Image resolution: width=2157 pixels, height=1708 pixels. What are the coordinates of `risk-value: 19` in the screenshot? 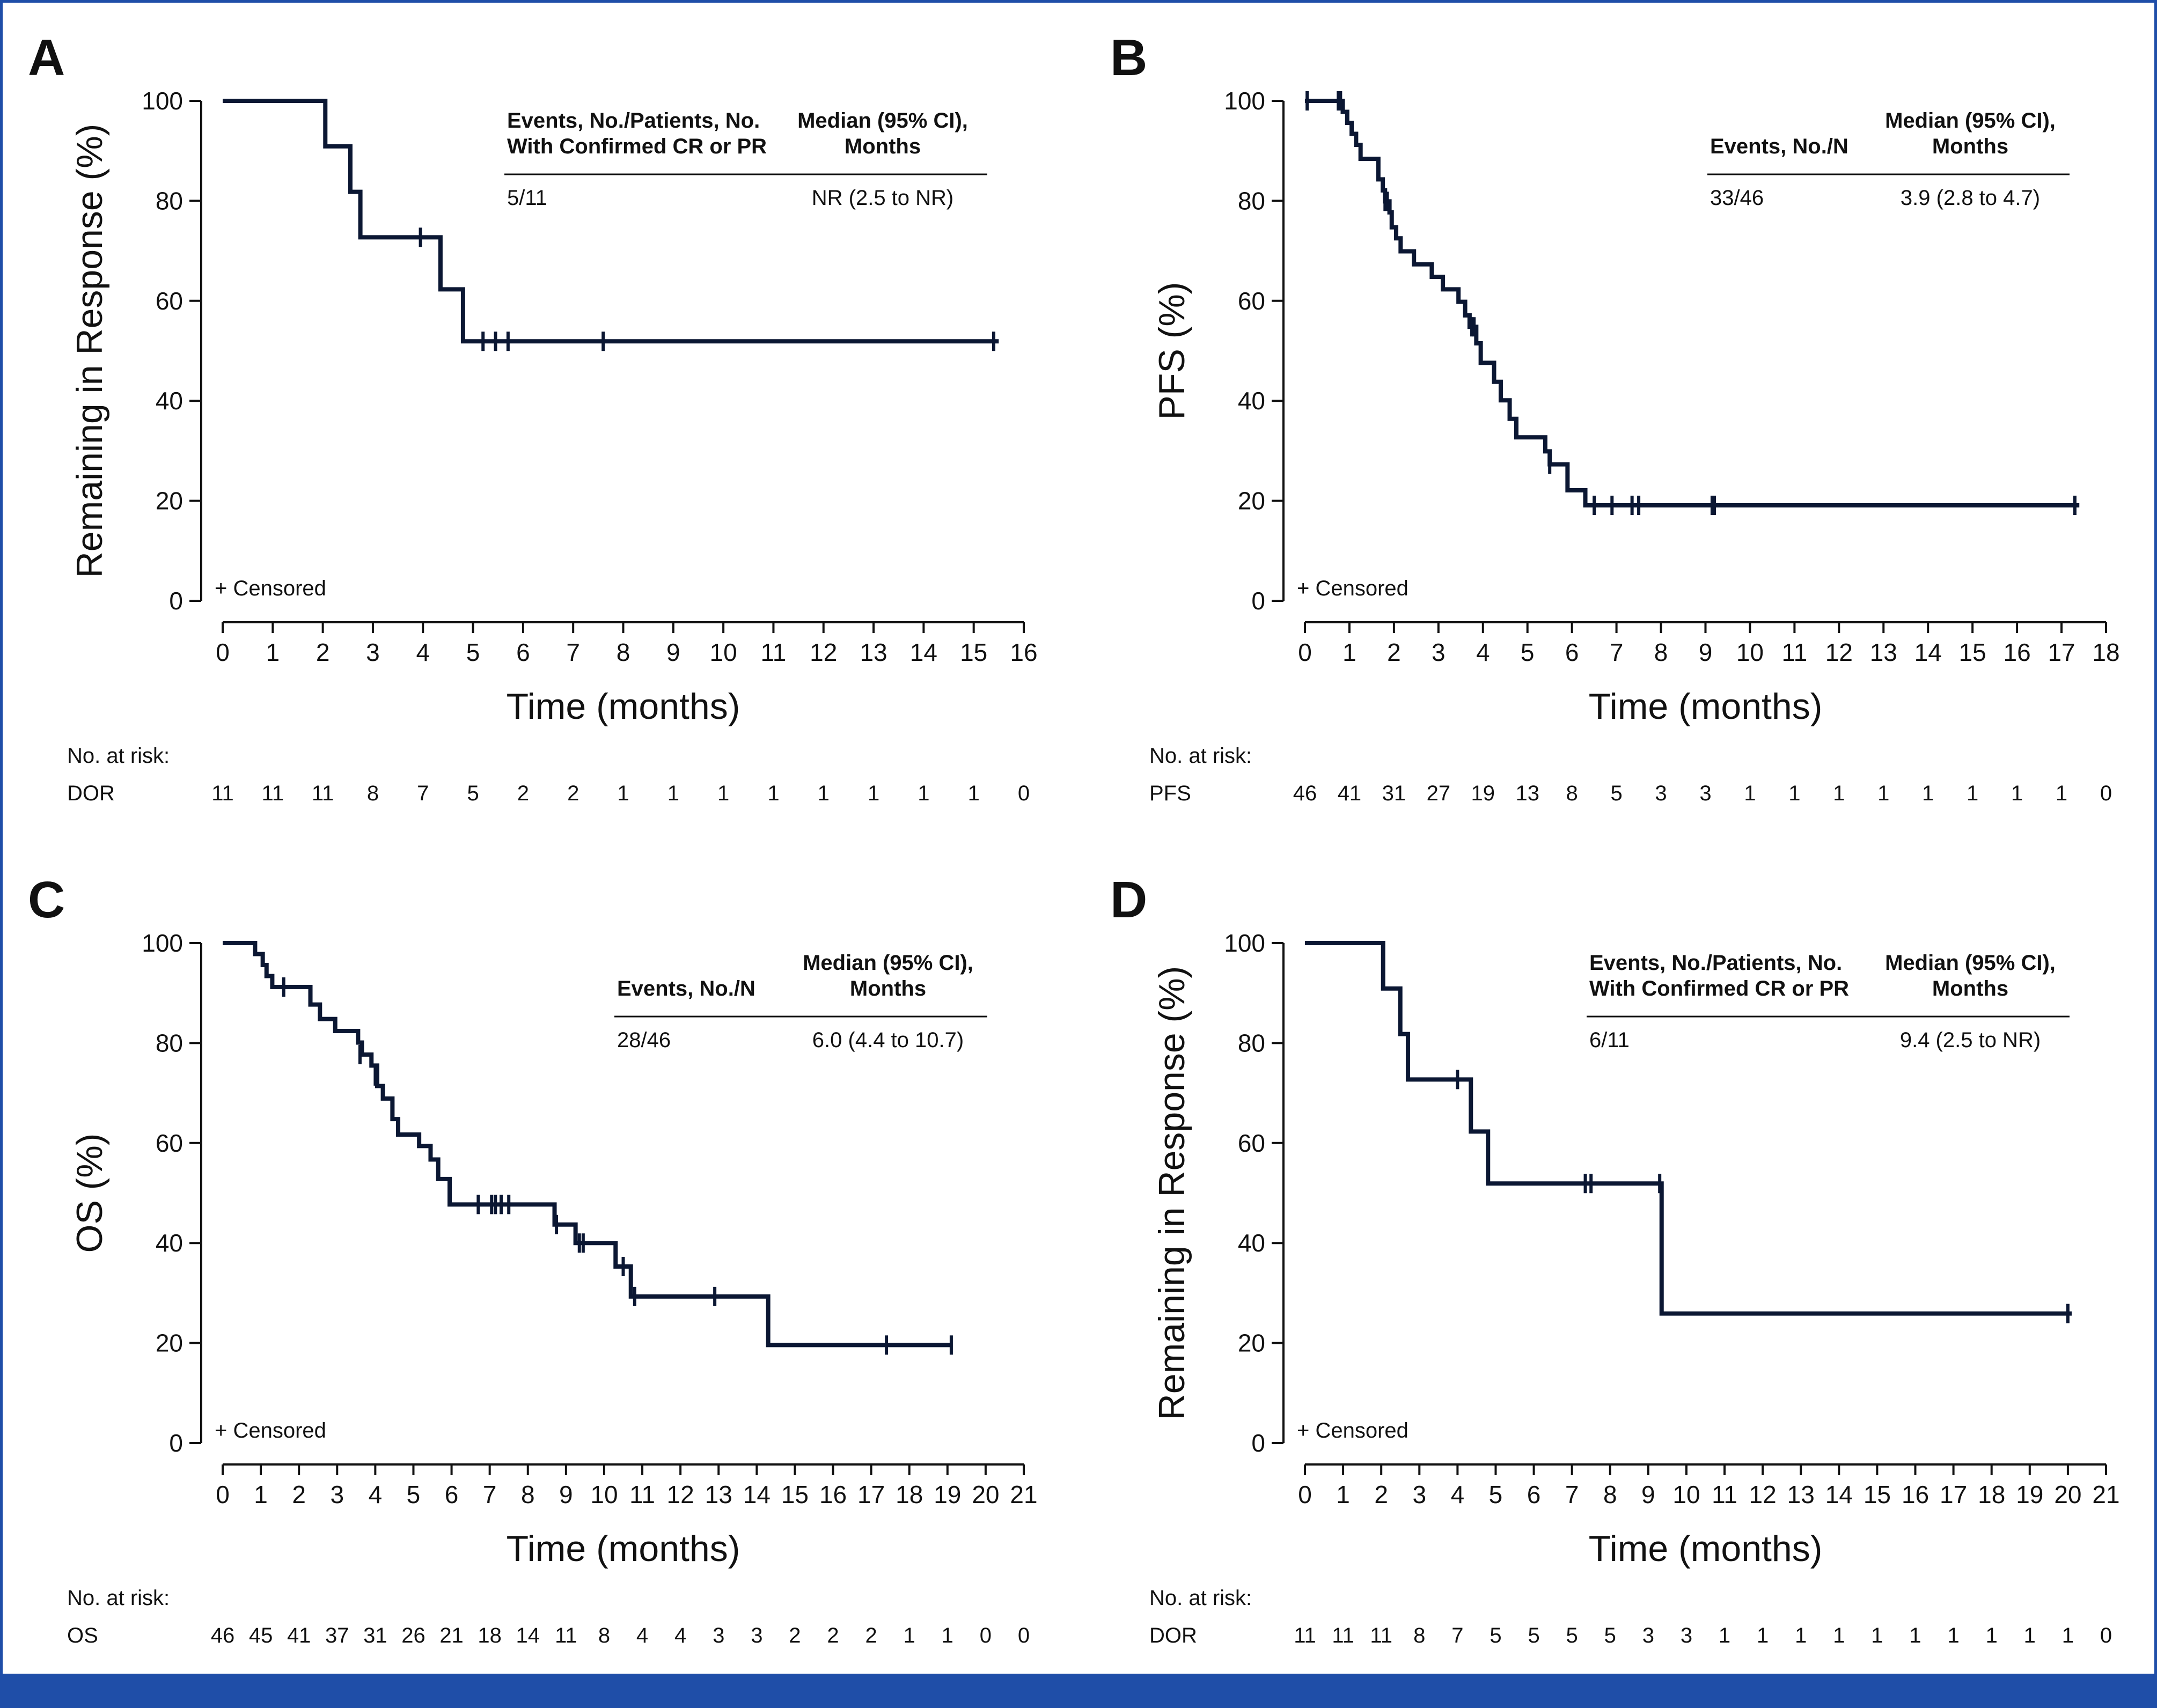 It's located at (1483, 794).